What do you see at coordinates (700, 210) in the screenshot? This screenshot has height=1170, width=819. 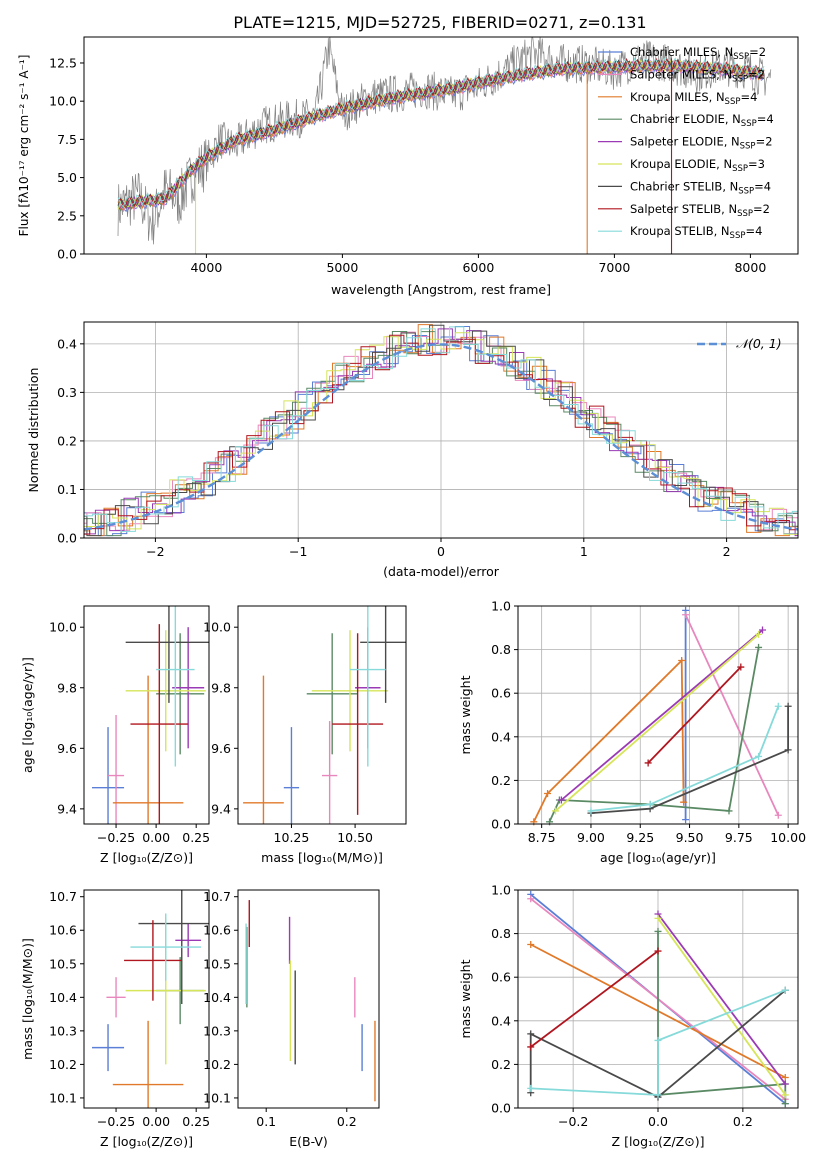 I see `legend-label: Salpeter STELIB, NSSP=2` at bounding box center [700, 210].